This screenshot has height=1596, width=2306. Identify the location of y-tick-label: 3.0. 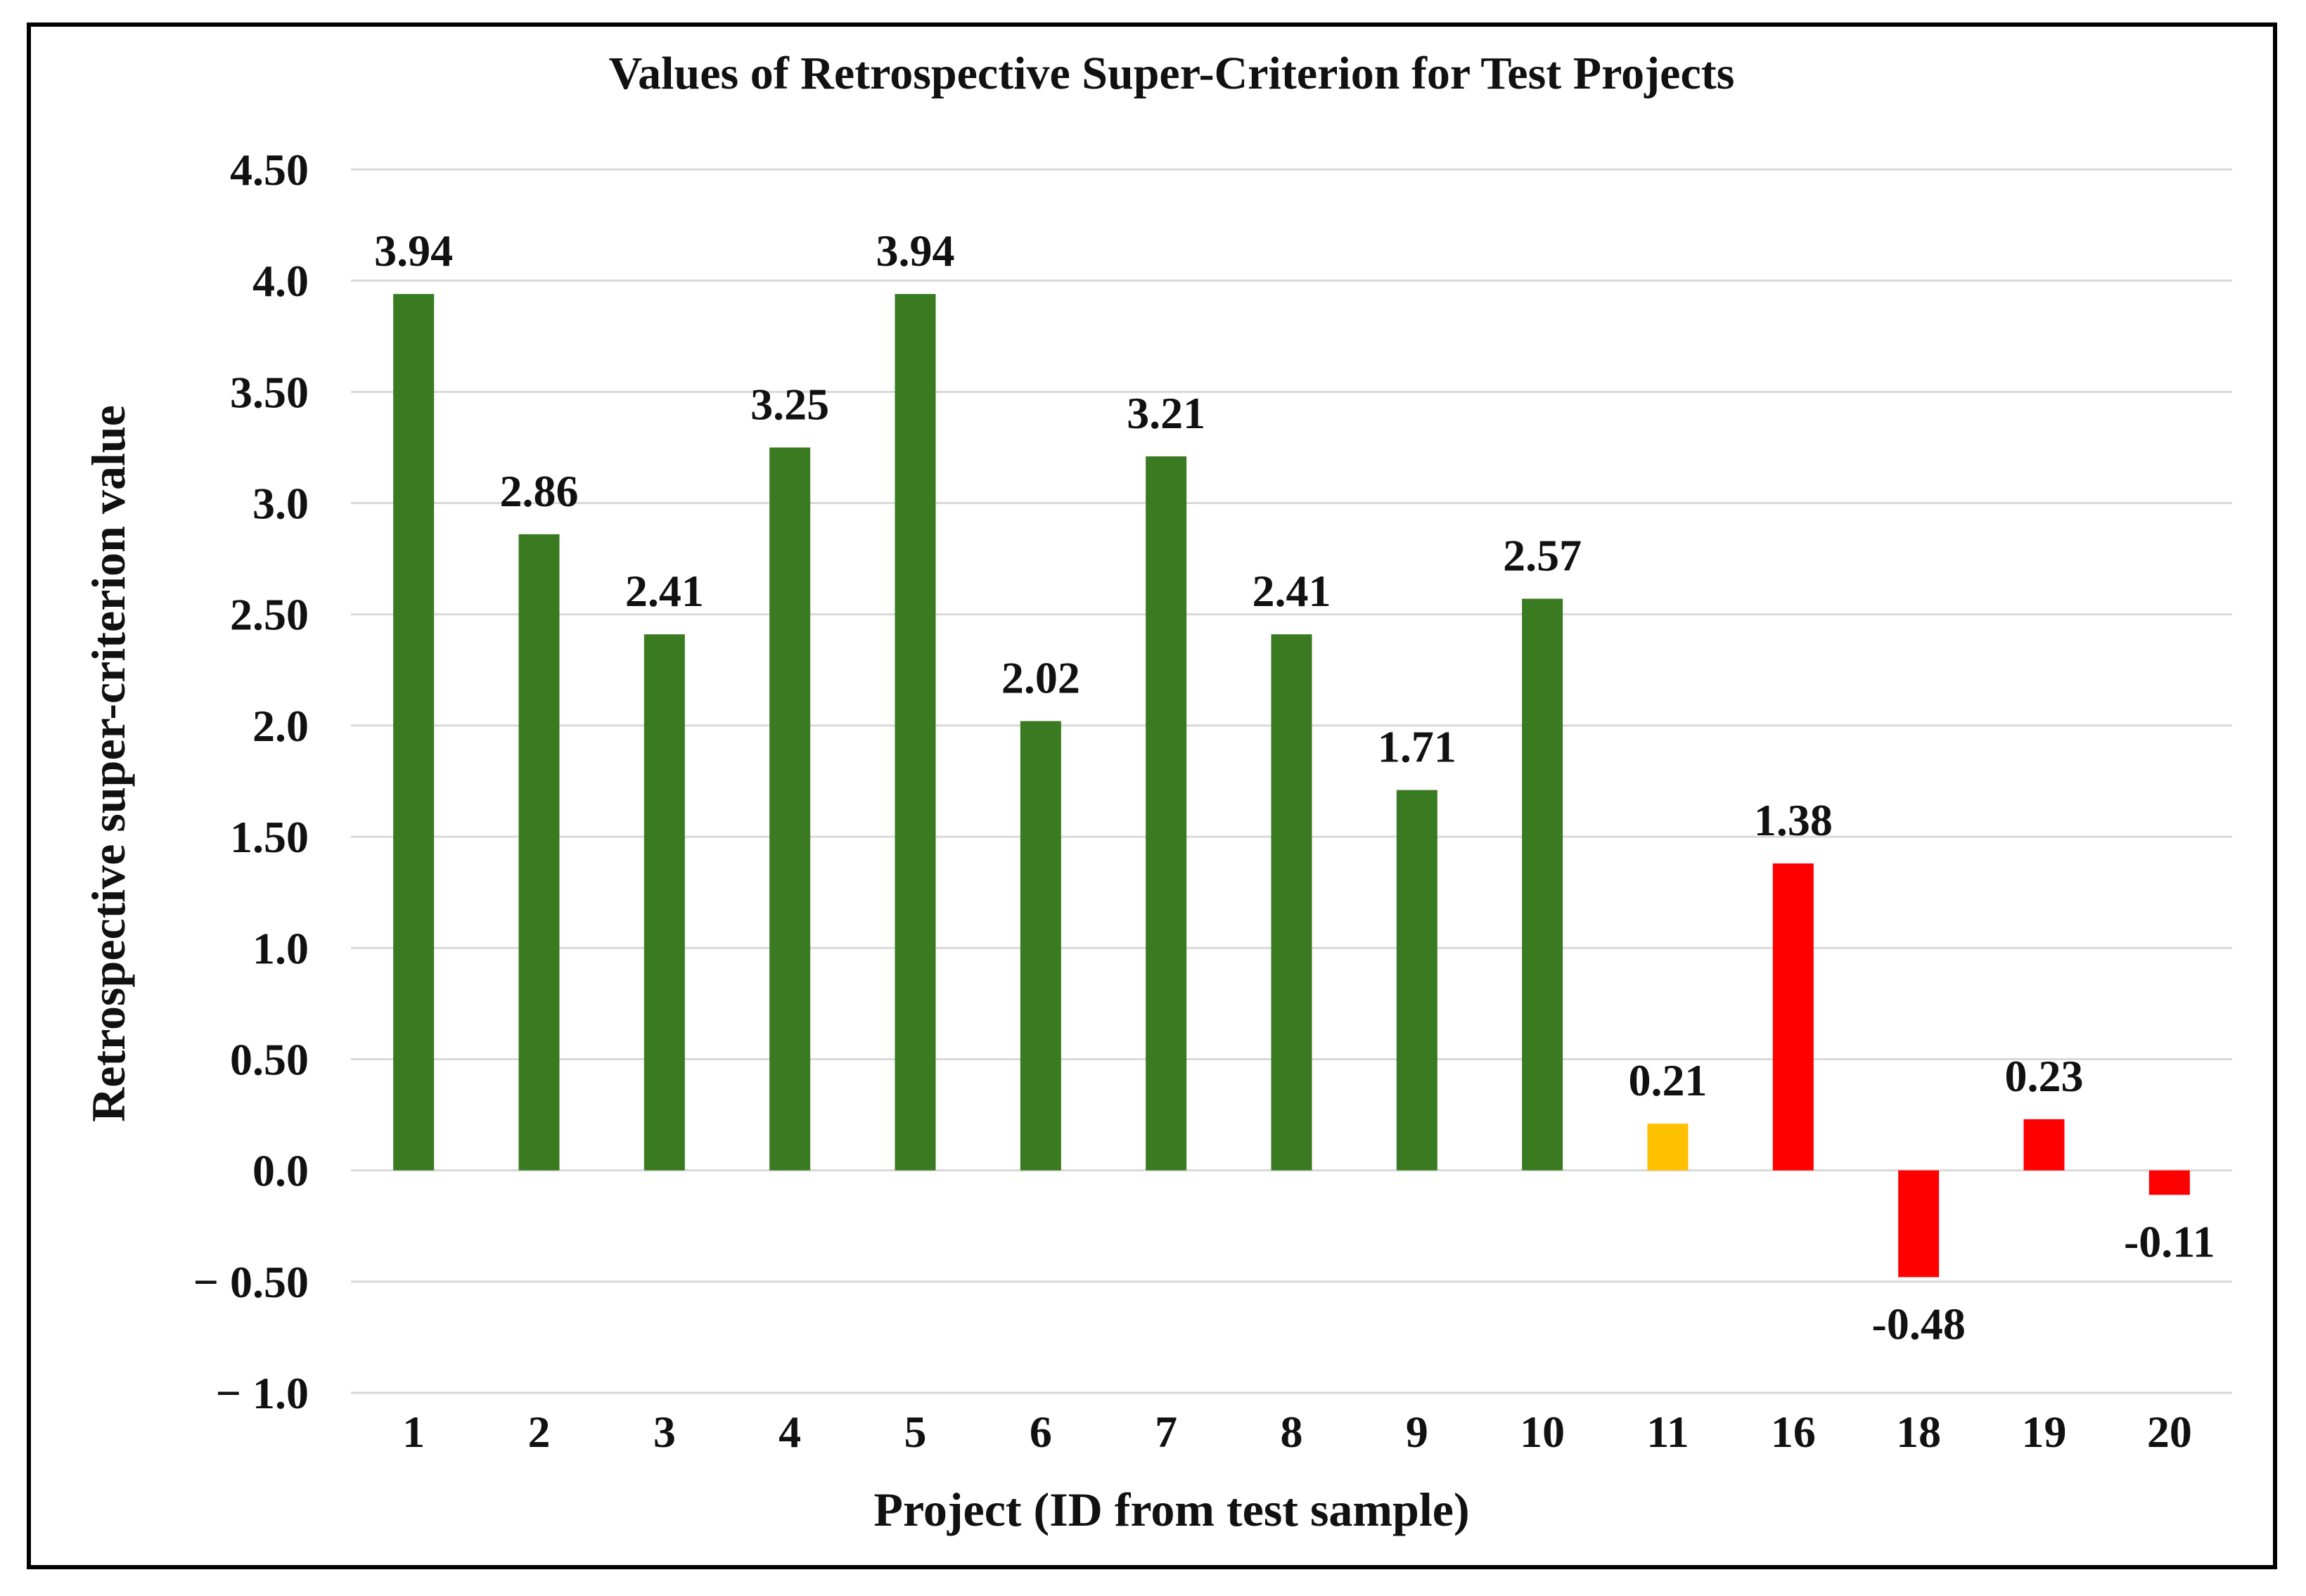
(280, 504).